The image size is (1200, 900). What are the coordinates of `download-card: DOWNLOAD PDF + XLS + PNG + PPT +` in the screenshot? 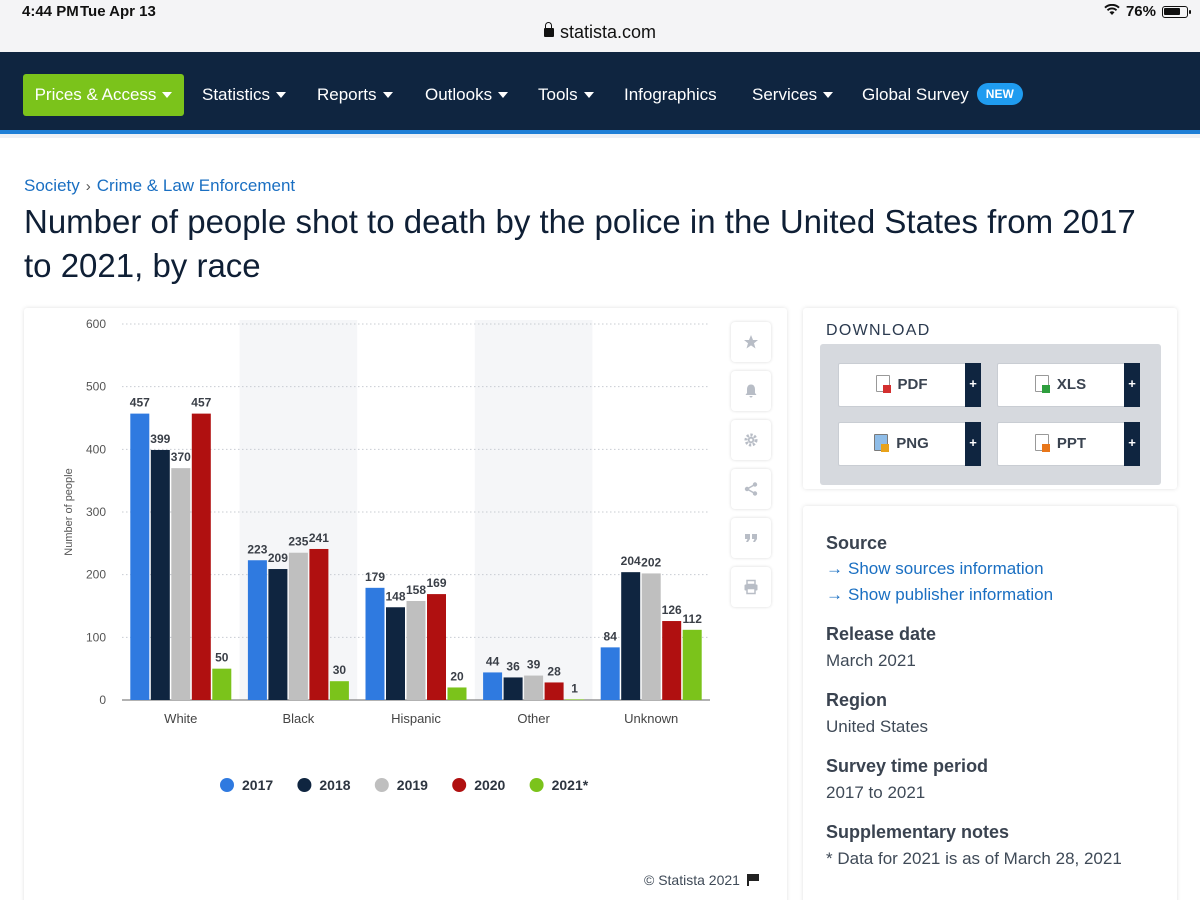 It's located at (990, 398).